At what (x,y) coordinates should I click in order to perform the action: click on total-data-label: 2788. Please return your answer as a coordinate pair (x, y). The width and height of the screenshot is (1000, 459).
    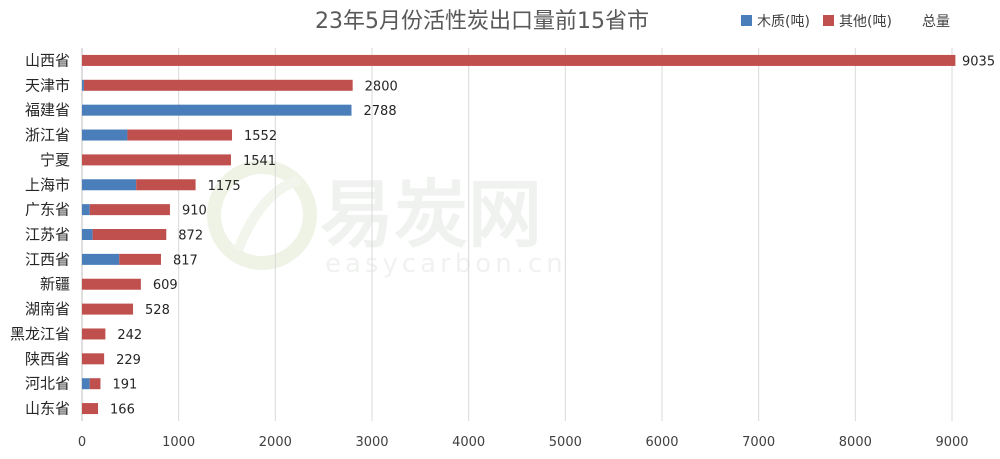
    Looking at the image, I should click on (380, 111).